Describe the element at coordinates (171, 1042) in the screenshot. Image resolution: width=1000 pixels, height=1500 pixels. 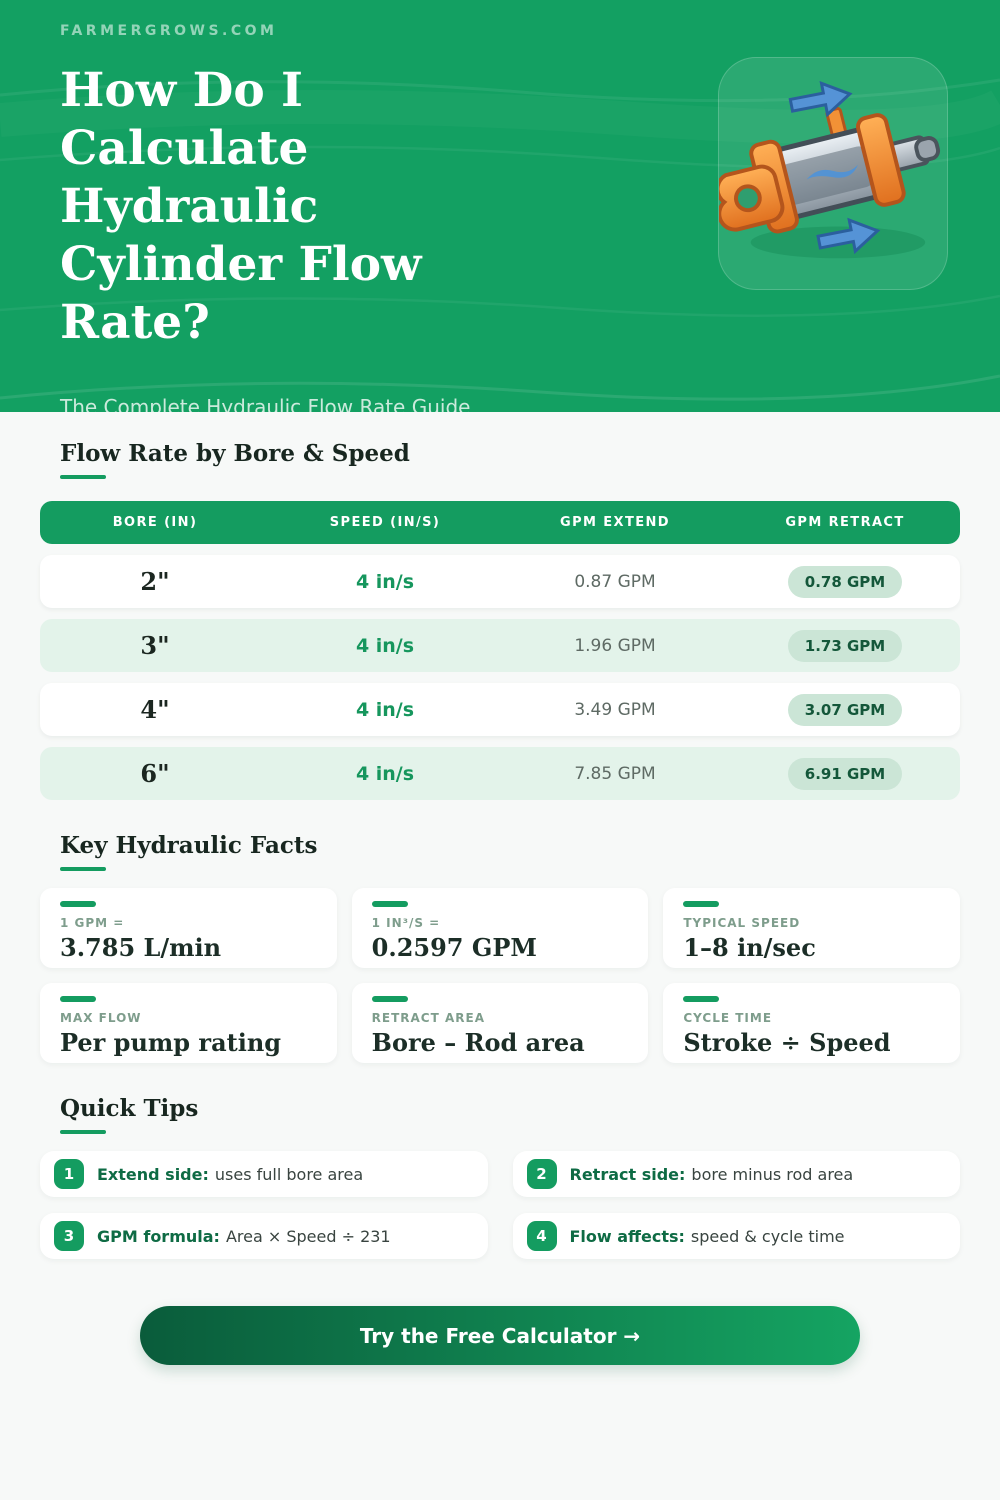
I see `fact-value: Per pump rating` at that location.